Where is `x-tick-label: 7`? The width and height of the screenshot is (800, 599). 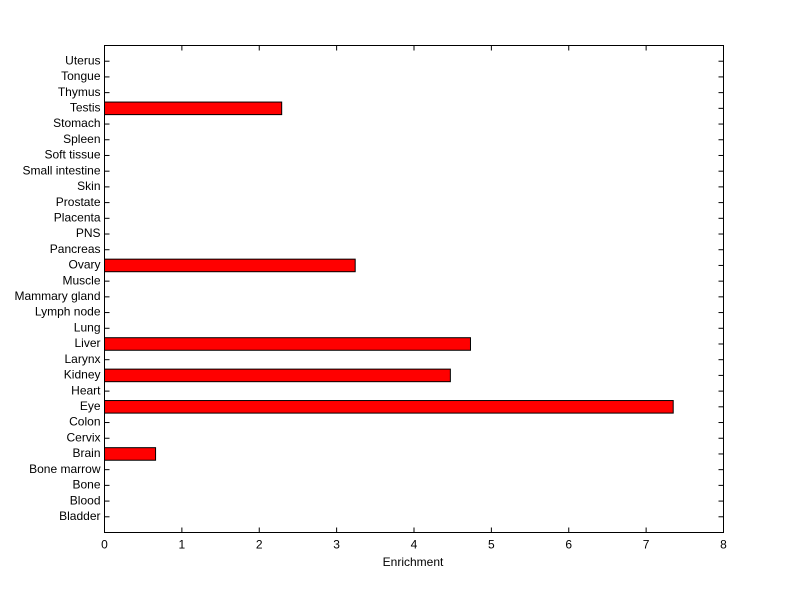 x-tick-label: 7 is located at coordinates (646, 545).